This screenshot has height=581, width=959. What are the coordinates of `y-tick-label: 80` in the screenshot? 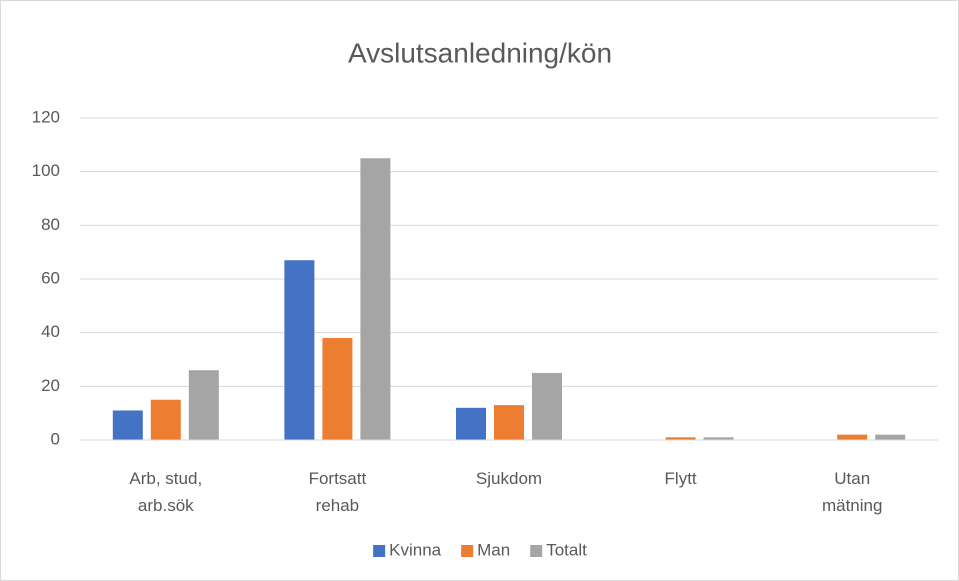 It's located at (50, 224).